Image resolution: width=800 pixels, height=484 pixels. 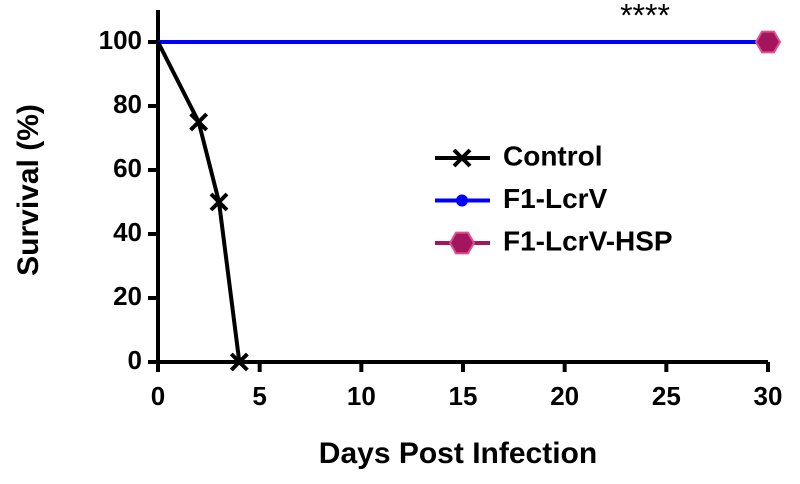 What do you see at coordinates (127, 232) in the screenshot?
I see `y-tick-label: 40` at bounding box center [127, 232].